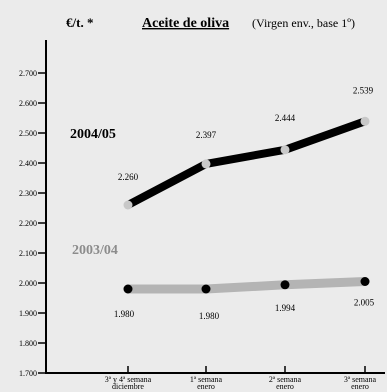 The height and width of the screenshot is (392, 387). What do you see at coordinates (28, 313) in the screenshot?
I see `y-tick-label: 1.900` at bounding box center [28, 313].